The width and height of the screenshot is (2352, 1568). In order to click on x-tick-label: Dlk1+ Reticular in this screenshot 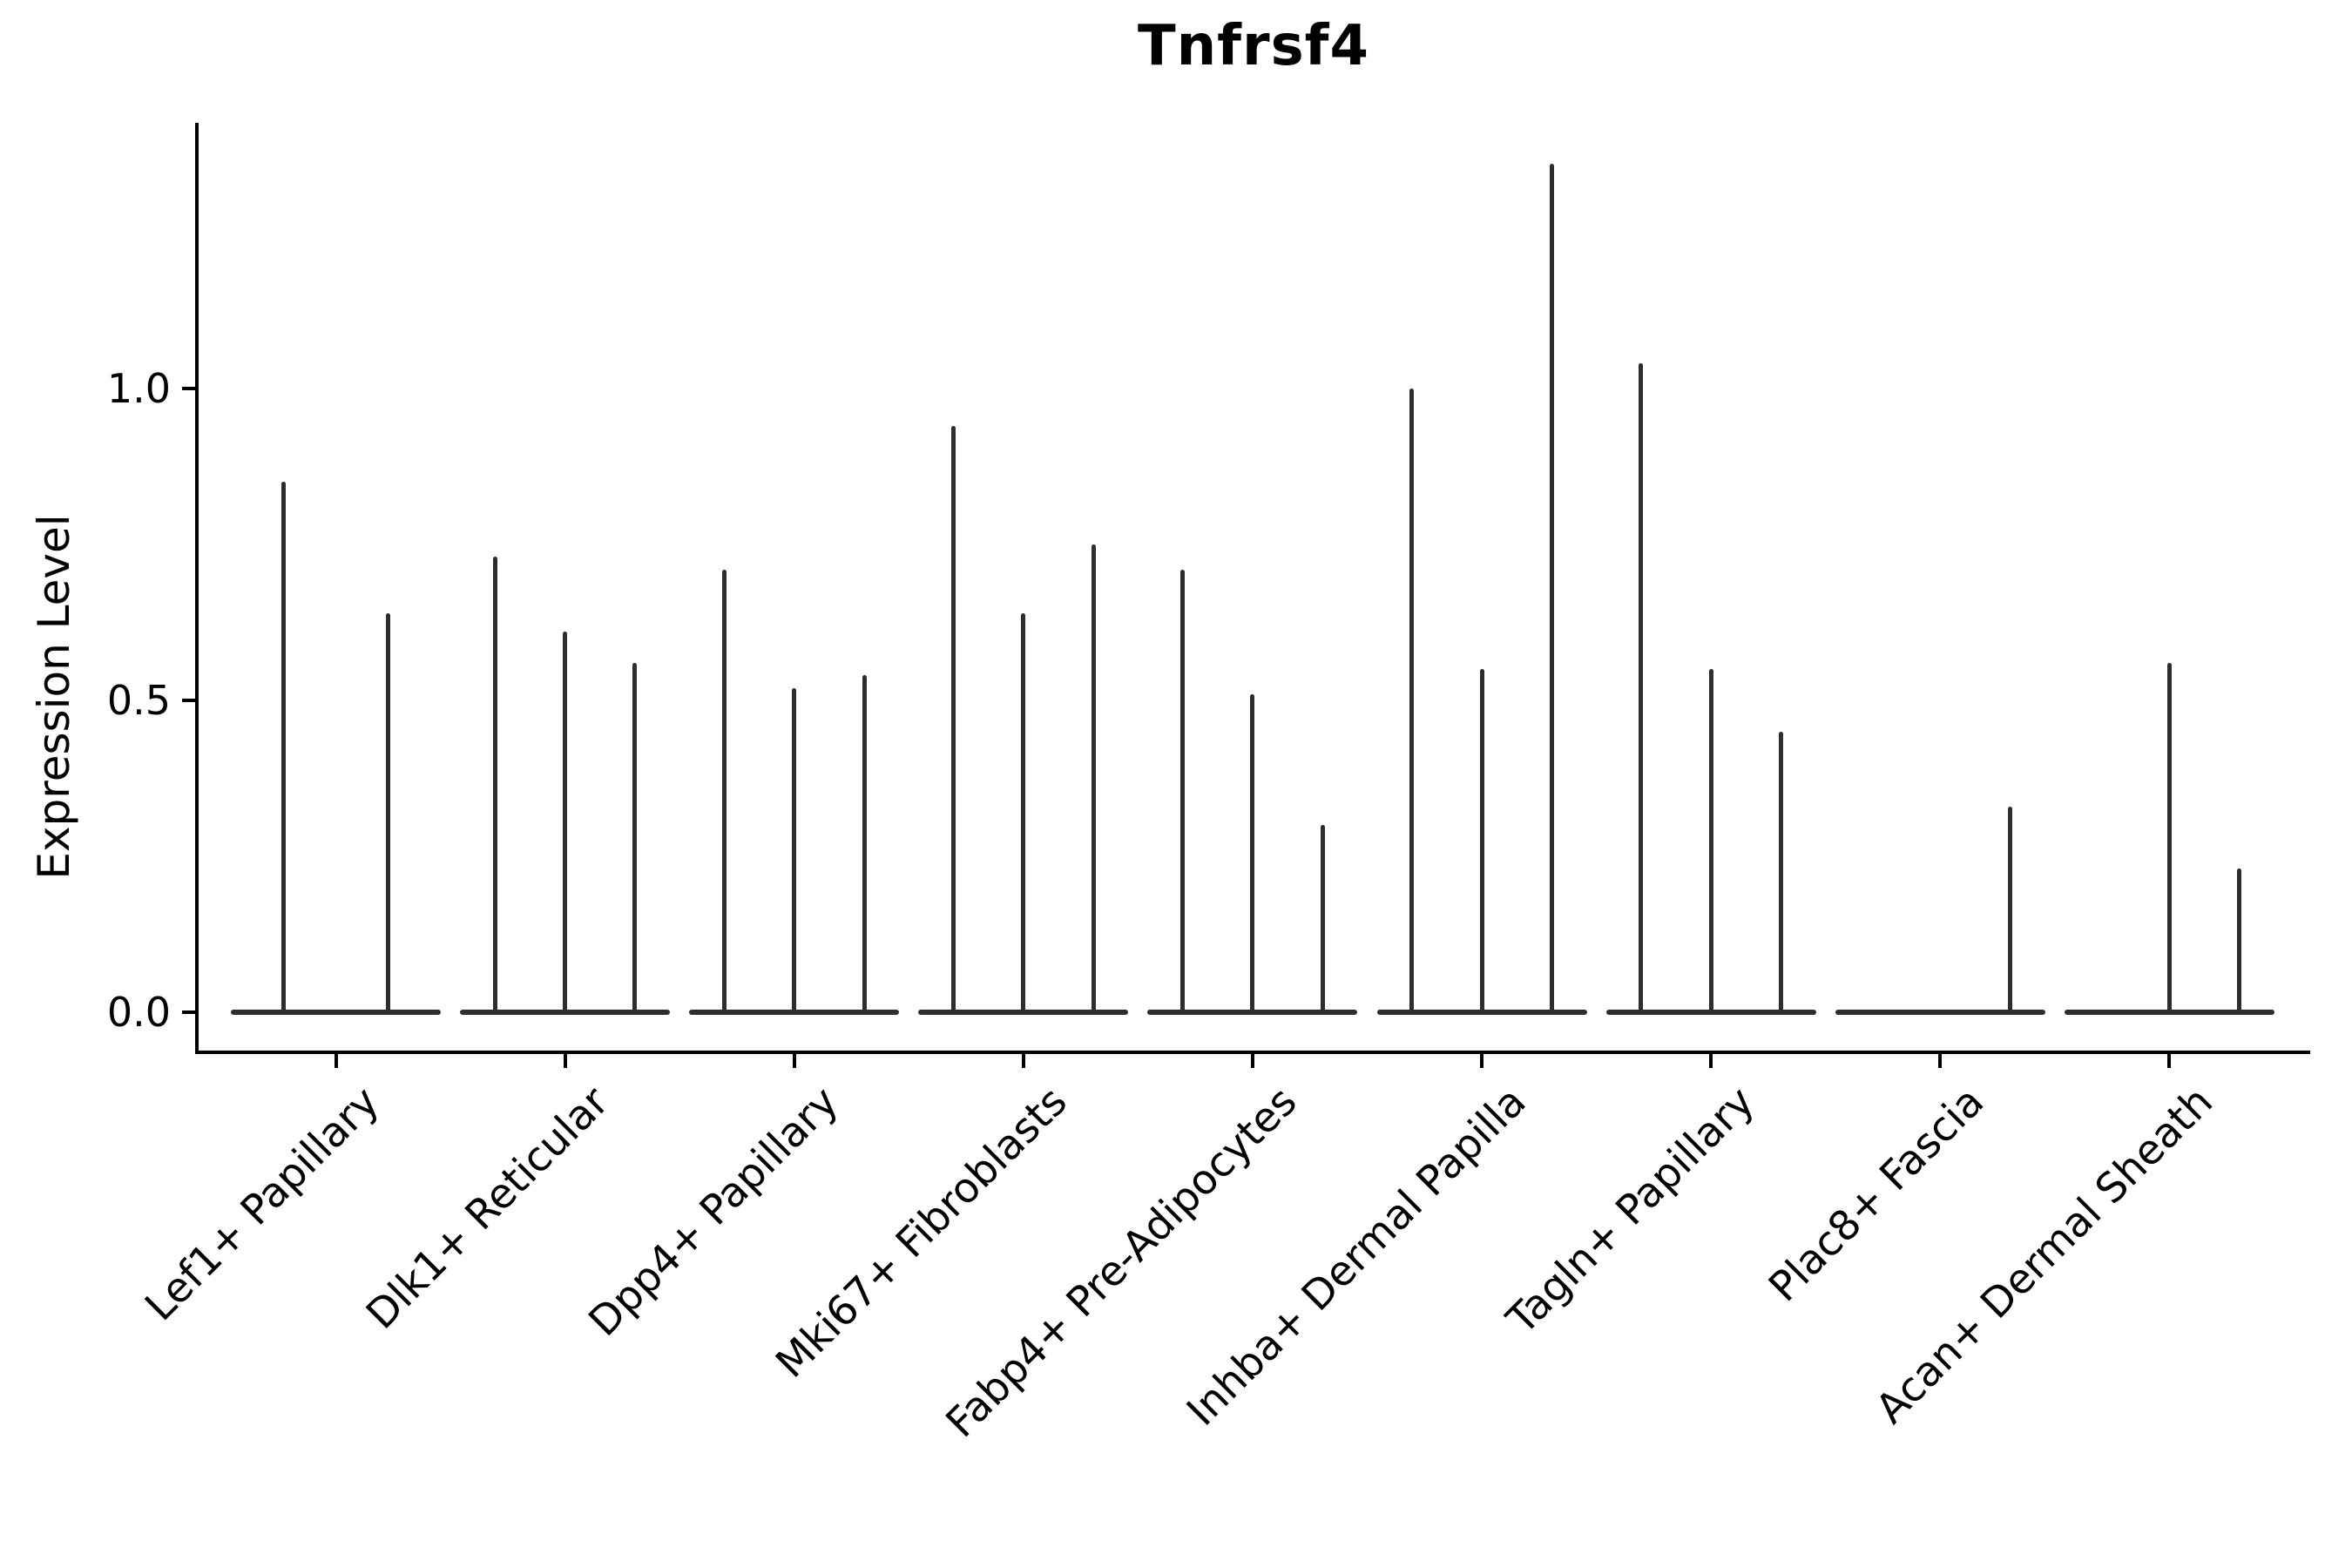, I will do `click(487, 1208)`.